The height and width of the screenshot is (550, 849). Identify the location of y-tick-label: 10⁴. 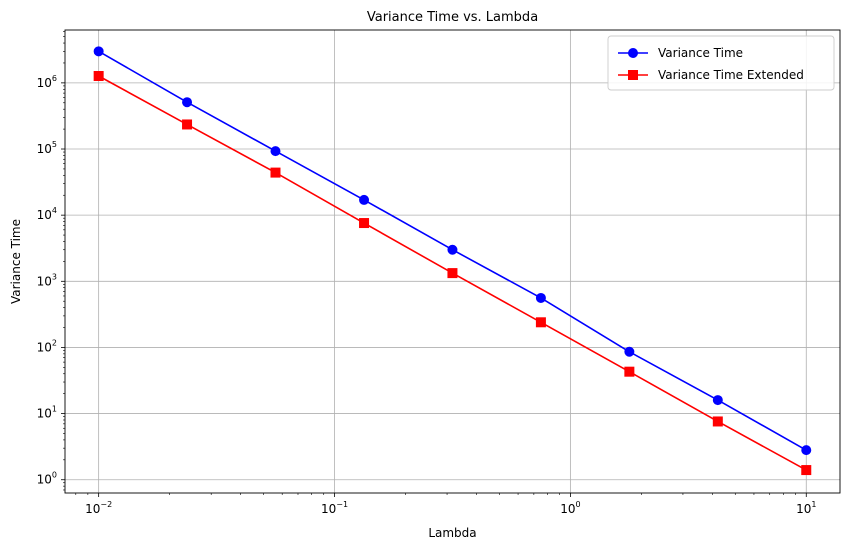
(47, 214).